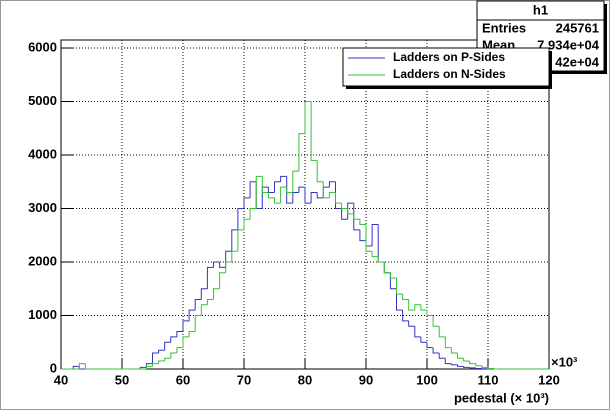  I want to click on x-tick-label: 110, so click(488, 379).